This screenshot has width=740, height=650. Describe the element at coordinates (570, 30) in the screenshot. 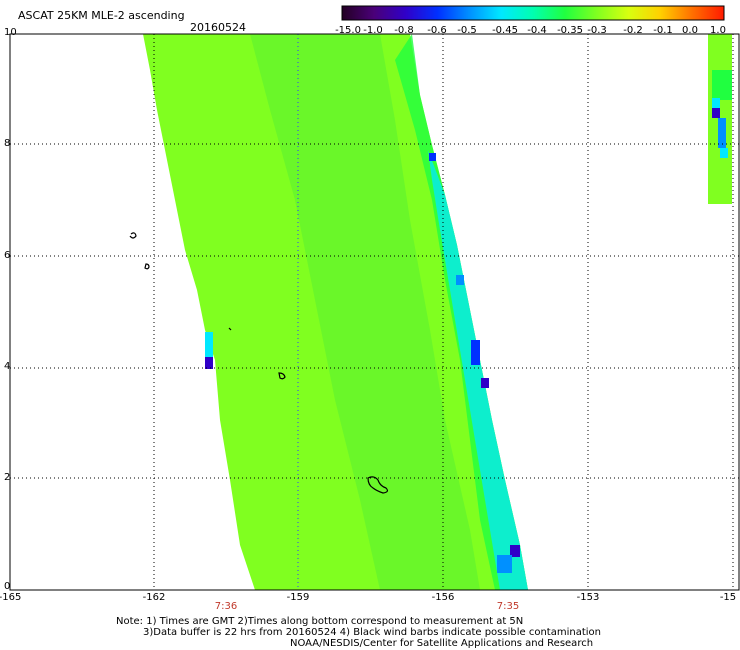

I see `colorbar-label: -0.35` at that location.